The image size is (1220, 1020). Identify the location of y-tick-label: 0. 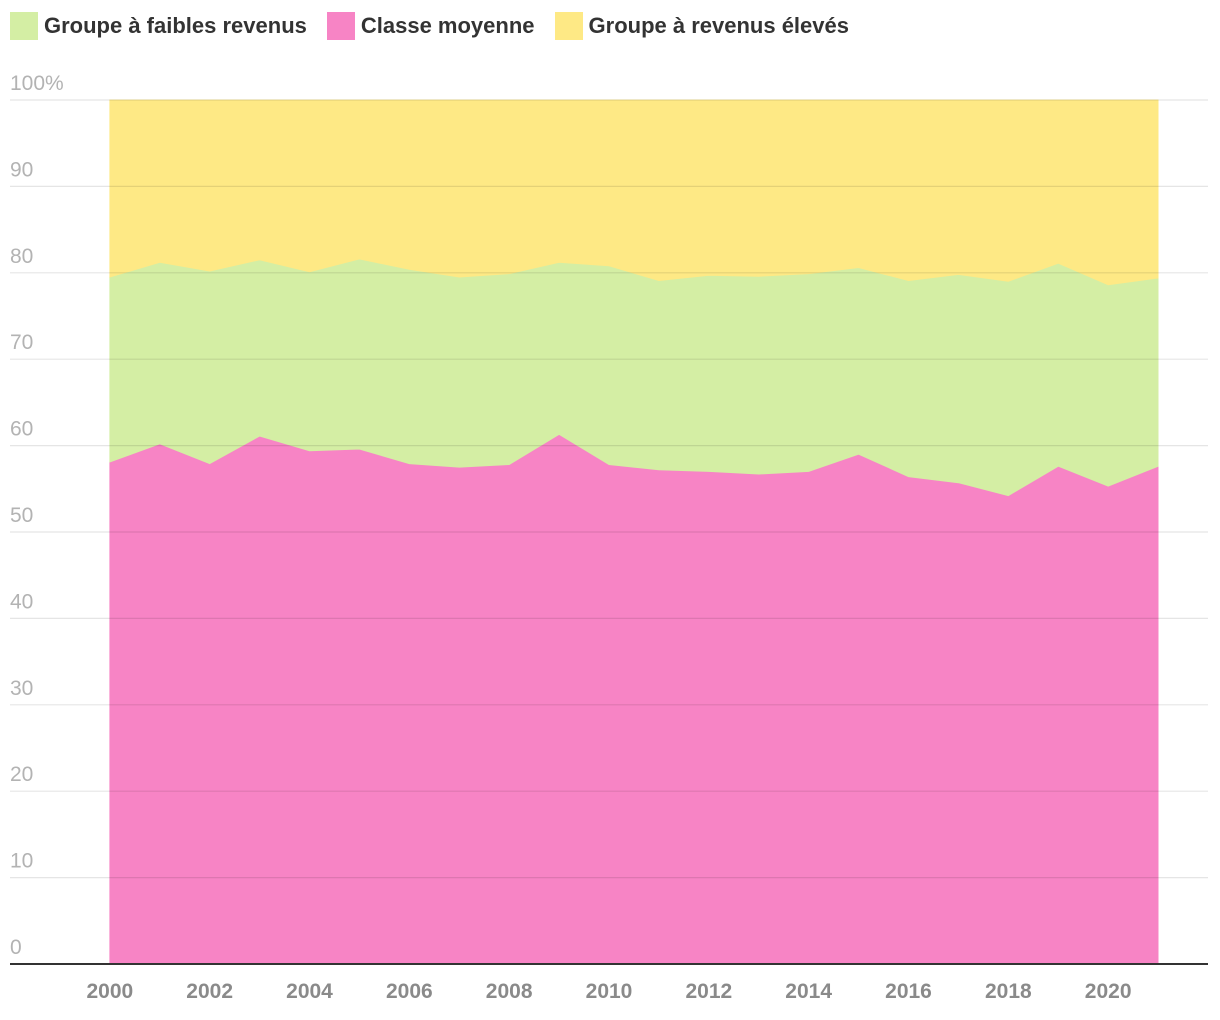
(16, 947).